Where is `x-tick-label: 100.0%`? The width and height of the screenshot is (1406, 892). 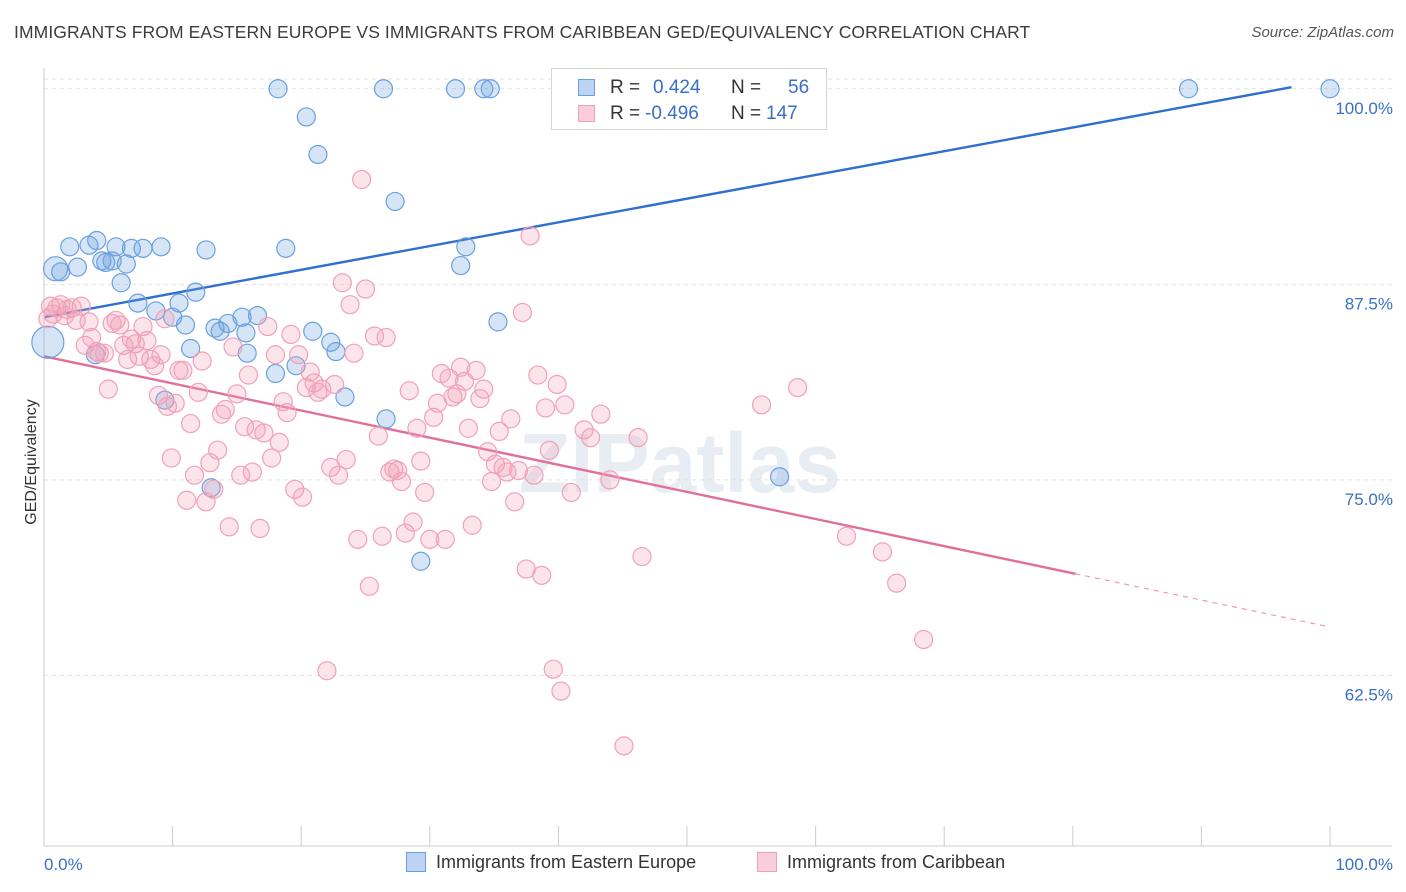 x-tick-label: 100.0% is located at coordinates (1364, 864).